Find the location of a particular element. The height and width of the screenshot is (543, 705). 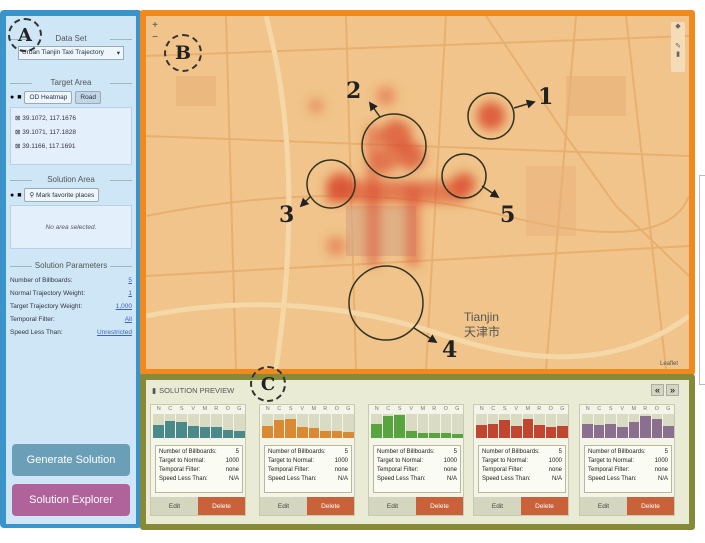

coord-item: ⊠ 39.1072, 117.1676 is located at coordinates (46, 118).